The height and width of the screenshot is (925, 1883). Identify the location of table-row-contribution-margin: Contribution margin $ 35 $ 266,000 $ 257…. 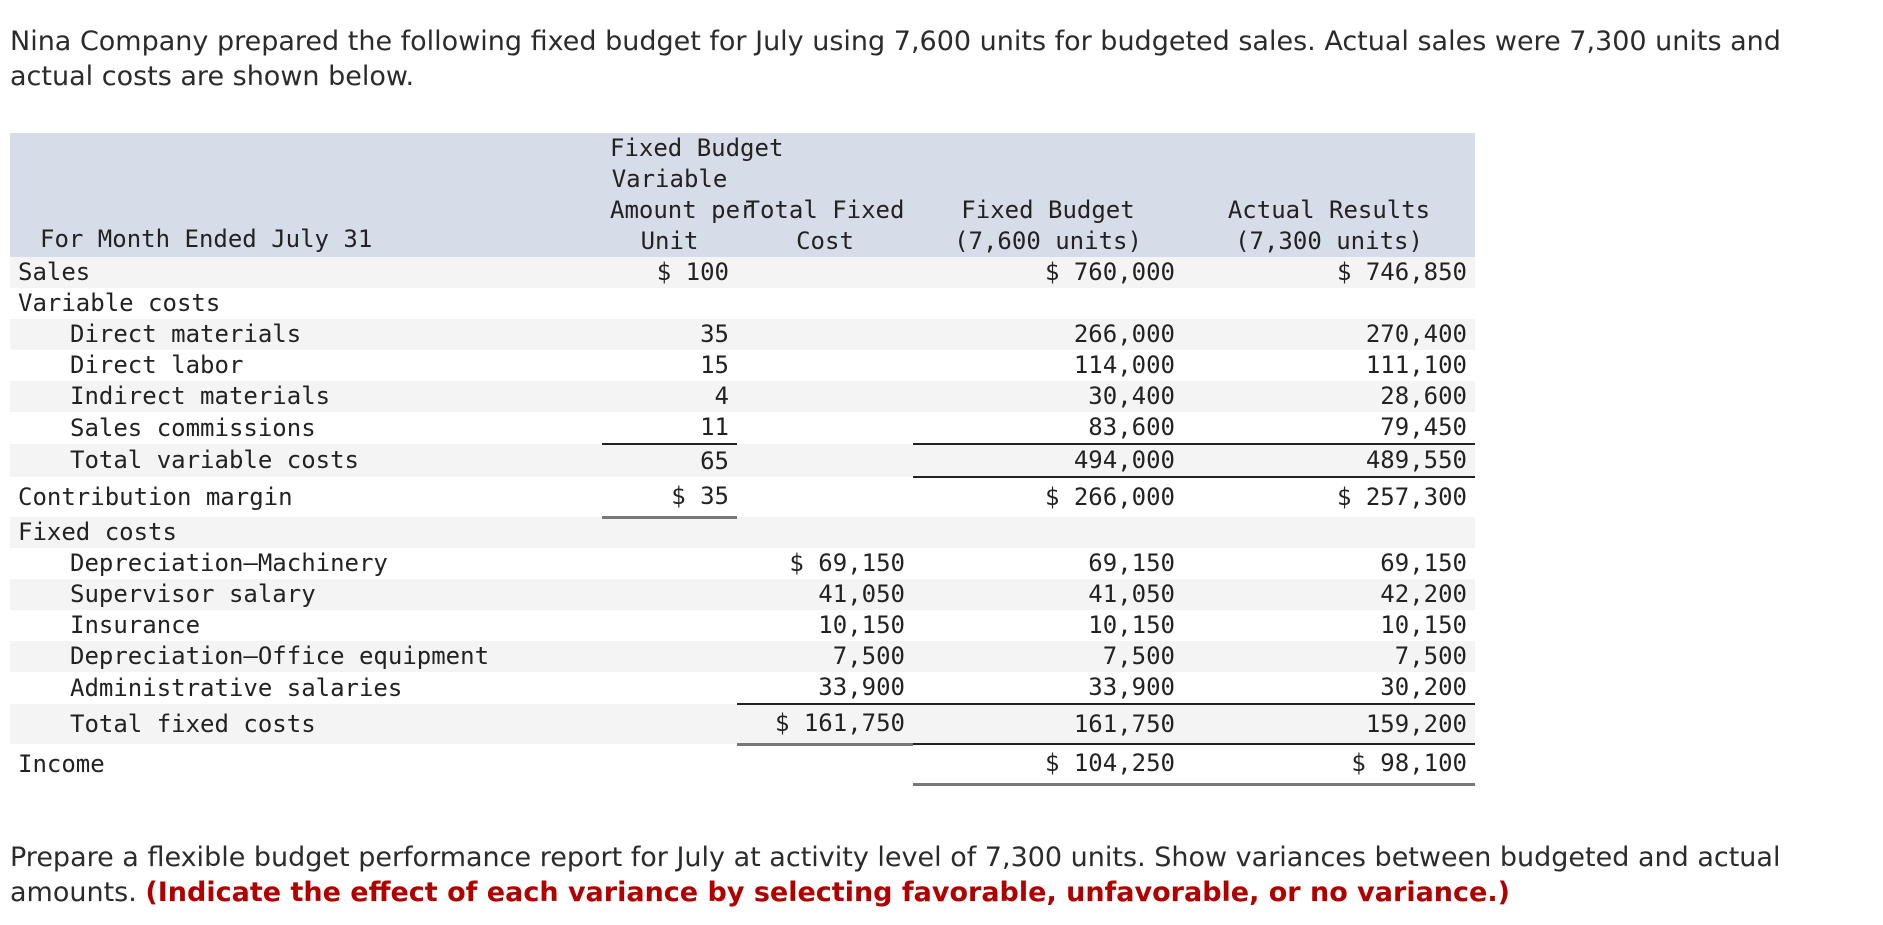
(742, 498).